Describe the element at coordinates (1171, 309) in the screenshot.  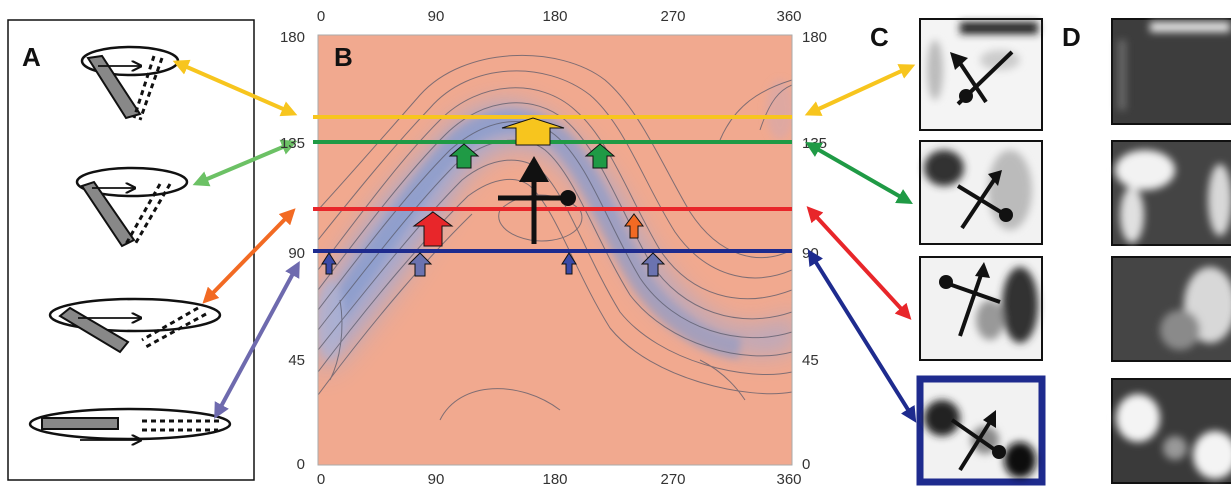
I see `density-map-d3` at that location.